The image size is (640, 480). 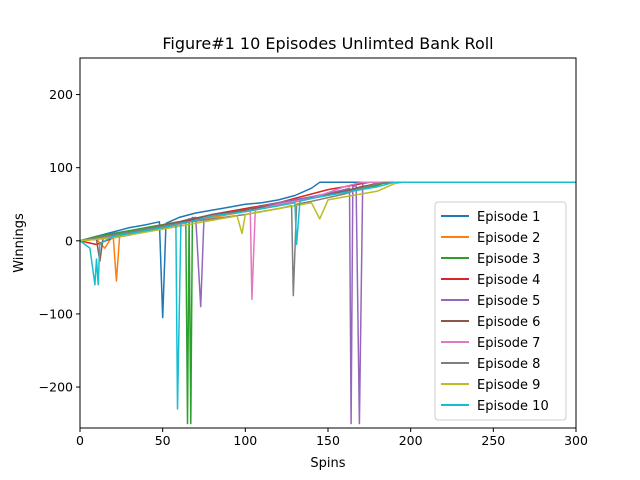 What do you see at coordinates (508, 301) in the screenshot?
I see `legend-label: Episode 5` at bounding box center [508, 301].